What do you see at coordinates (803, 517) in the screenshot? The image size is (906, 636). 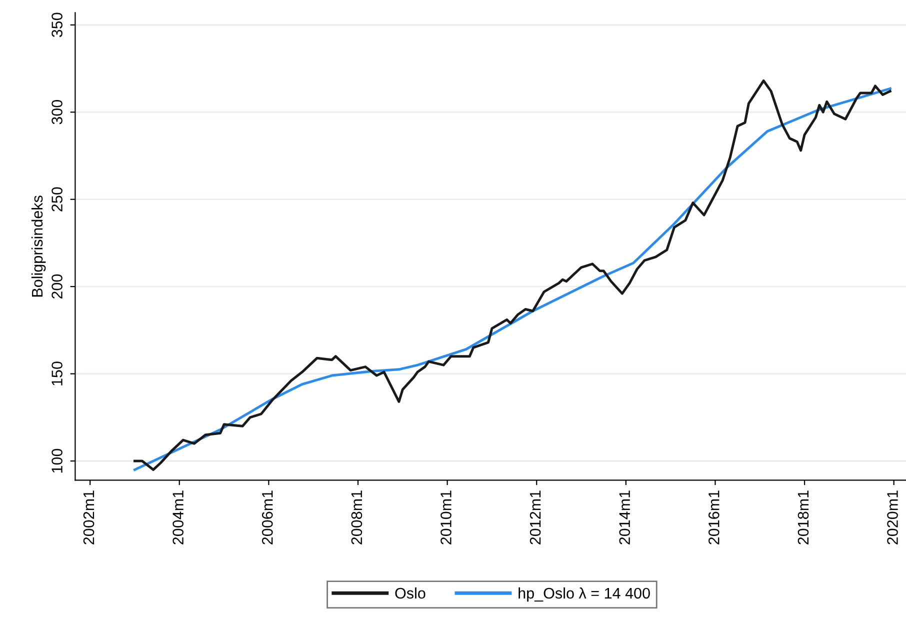 I see `x-tick-label: 2018m1` at bounding box center [803, 517].